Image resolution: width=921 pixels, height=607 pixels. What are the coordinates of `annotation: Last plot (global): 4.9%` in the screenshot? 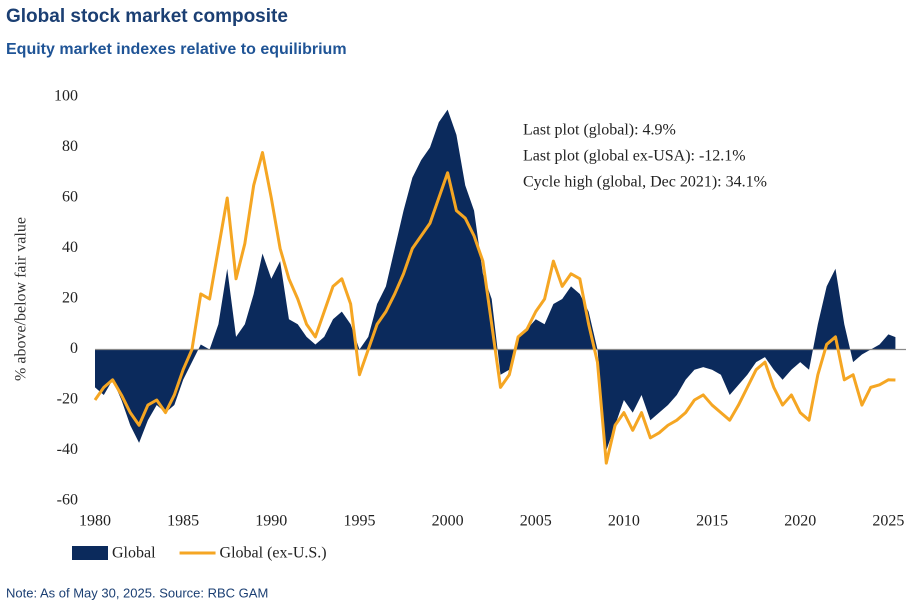 It's located at (599, 130).